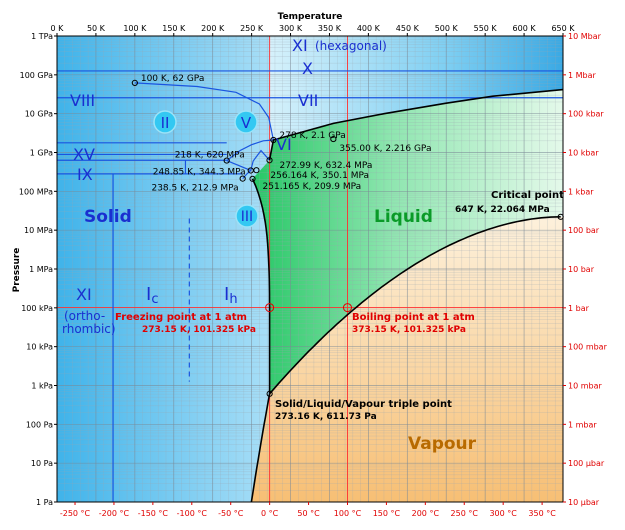 The width and height of the screenshot is (625, 530). Describe the element at coordinates (173, 79) in the screenshot. I see `data-point-label: 100 K, 62 GPa` at that location.